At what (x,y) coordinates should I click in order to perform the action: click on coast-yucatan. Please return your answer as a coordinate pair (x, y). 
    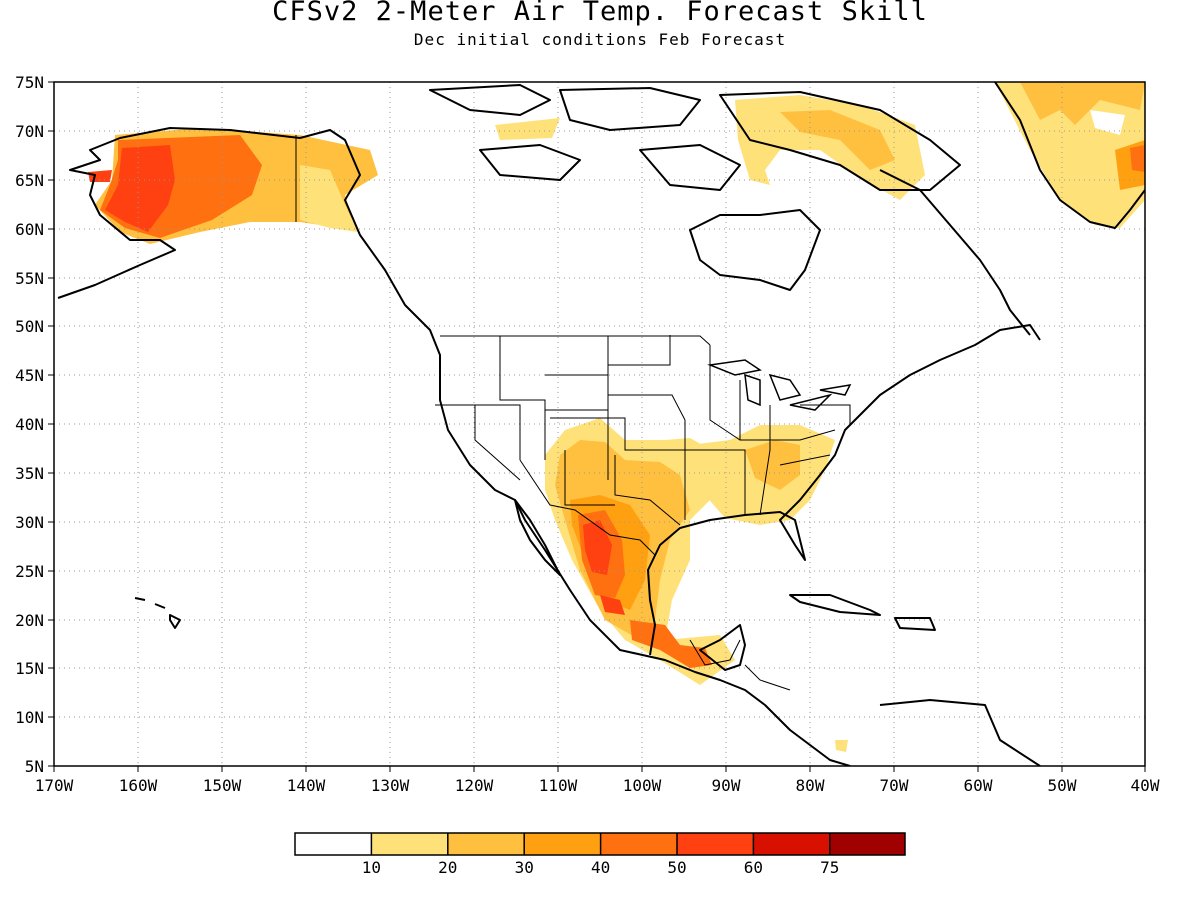
    Looking at the image, I should click on (722, 647).